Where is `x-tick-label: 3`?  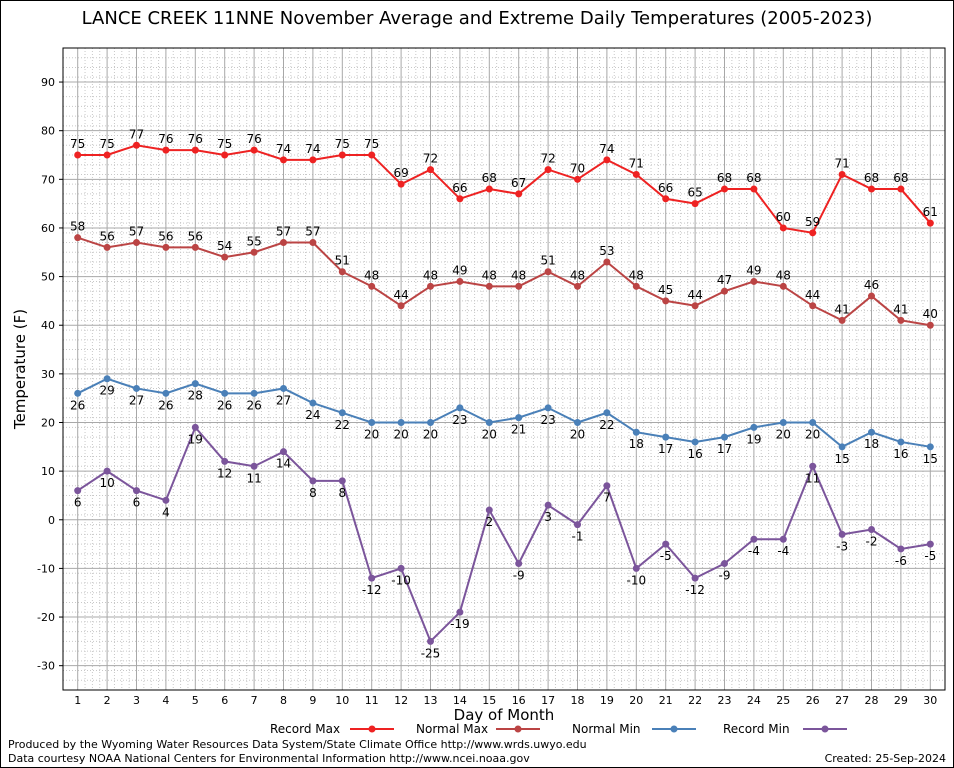
x-tick-label: 3 is located at coordinates (136, 700).